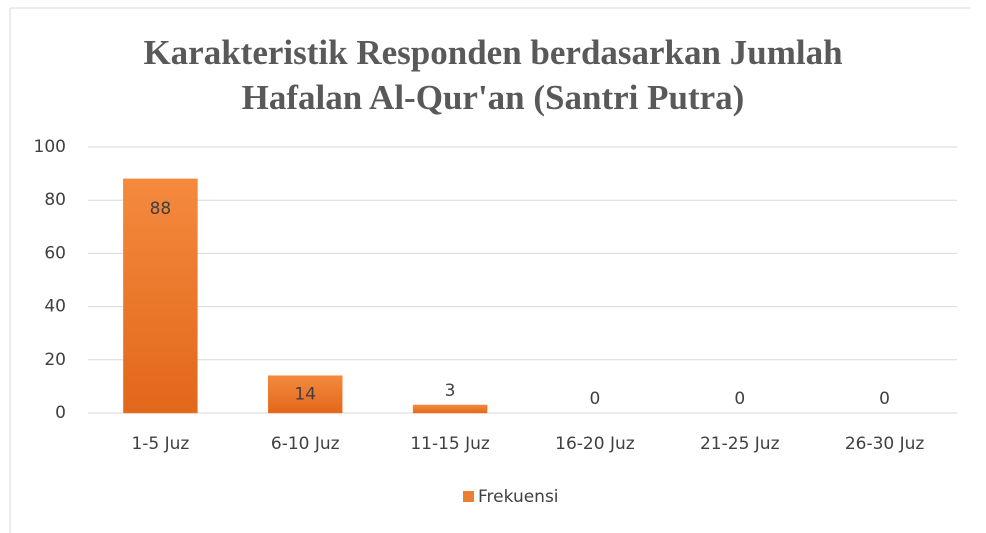 The height and width of the screenshot is (533, 986). What do you see at coordinates (160, 444) in the screenshot?
I see `x-tick-label: 1-5 Juz` at bounding box center [160, 444].